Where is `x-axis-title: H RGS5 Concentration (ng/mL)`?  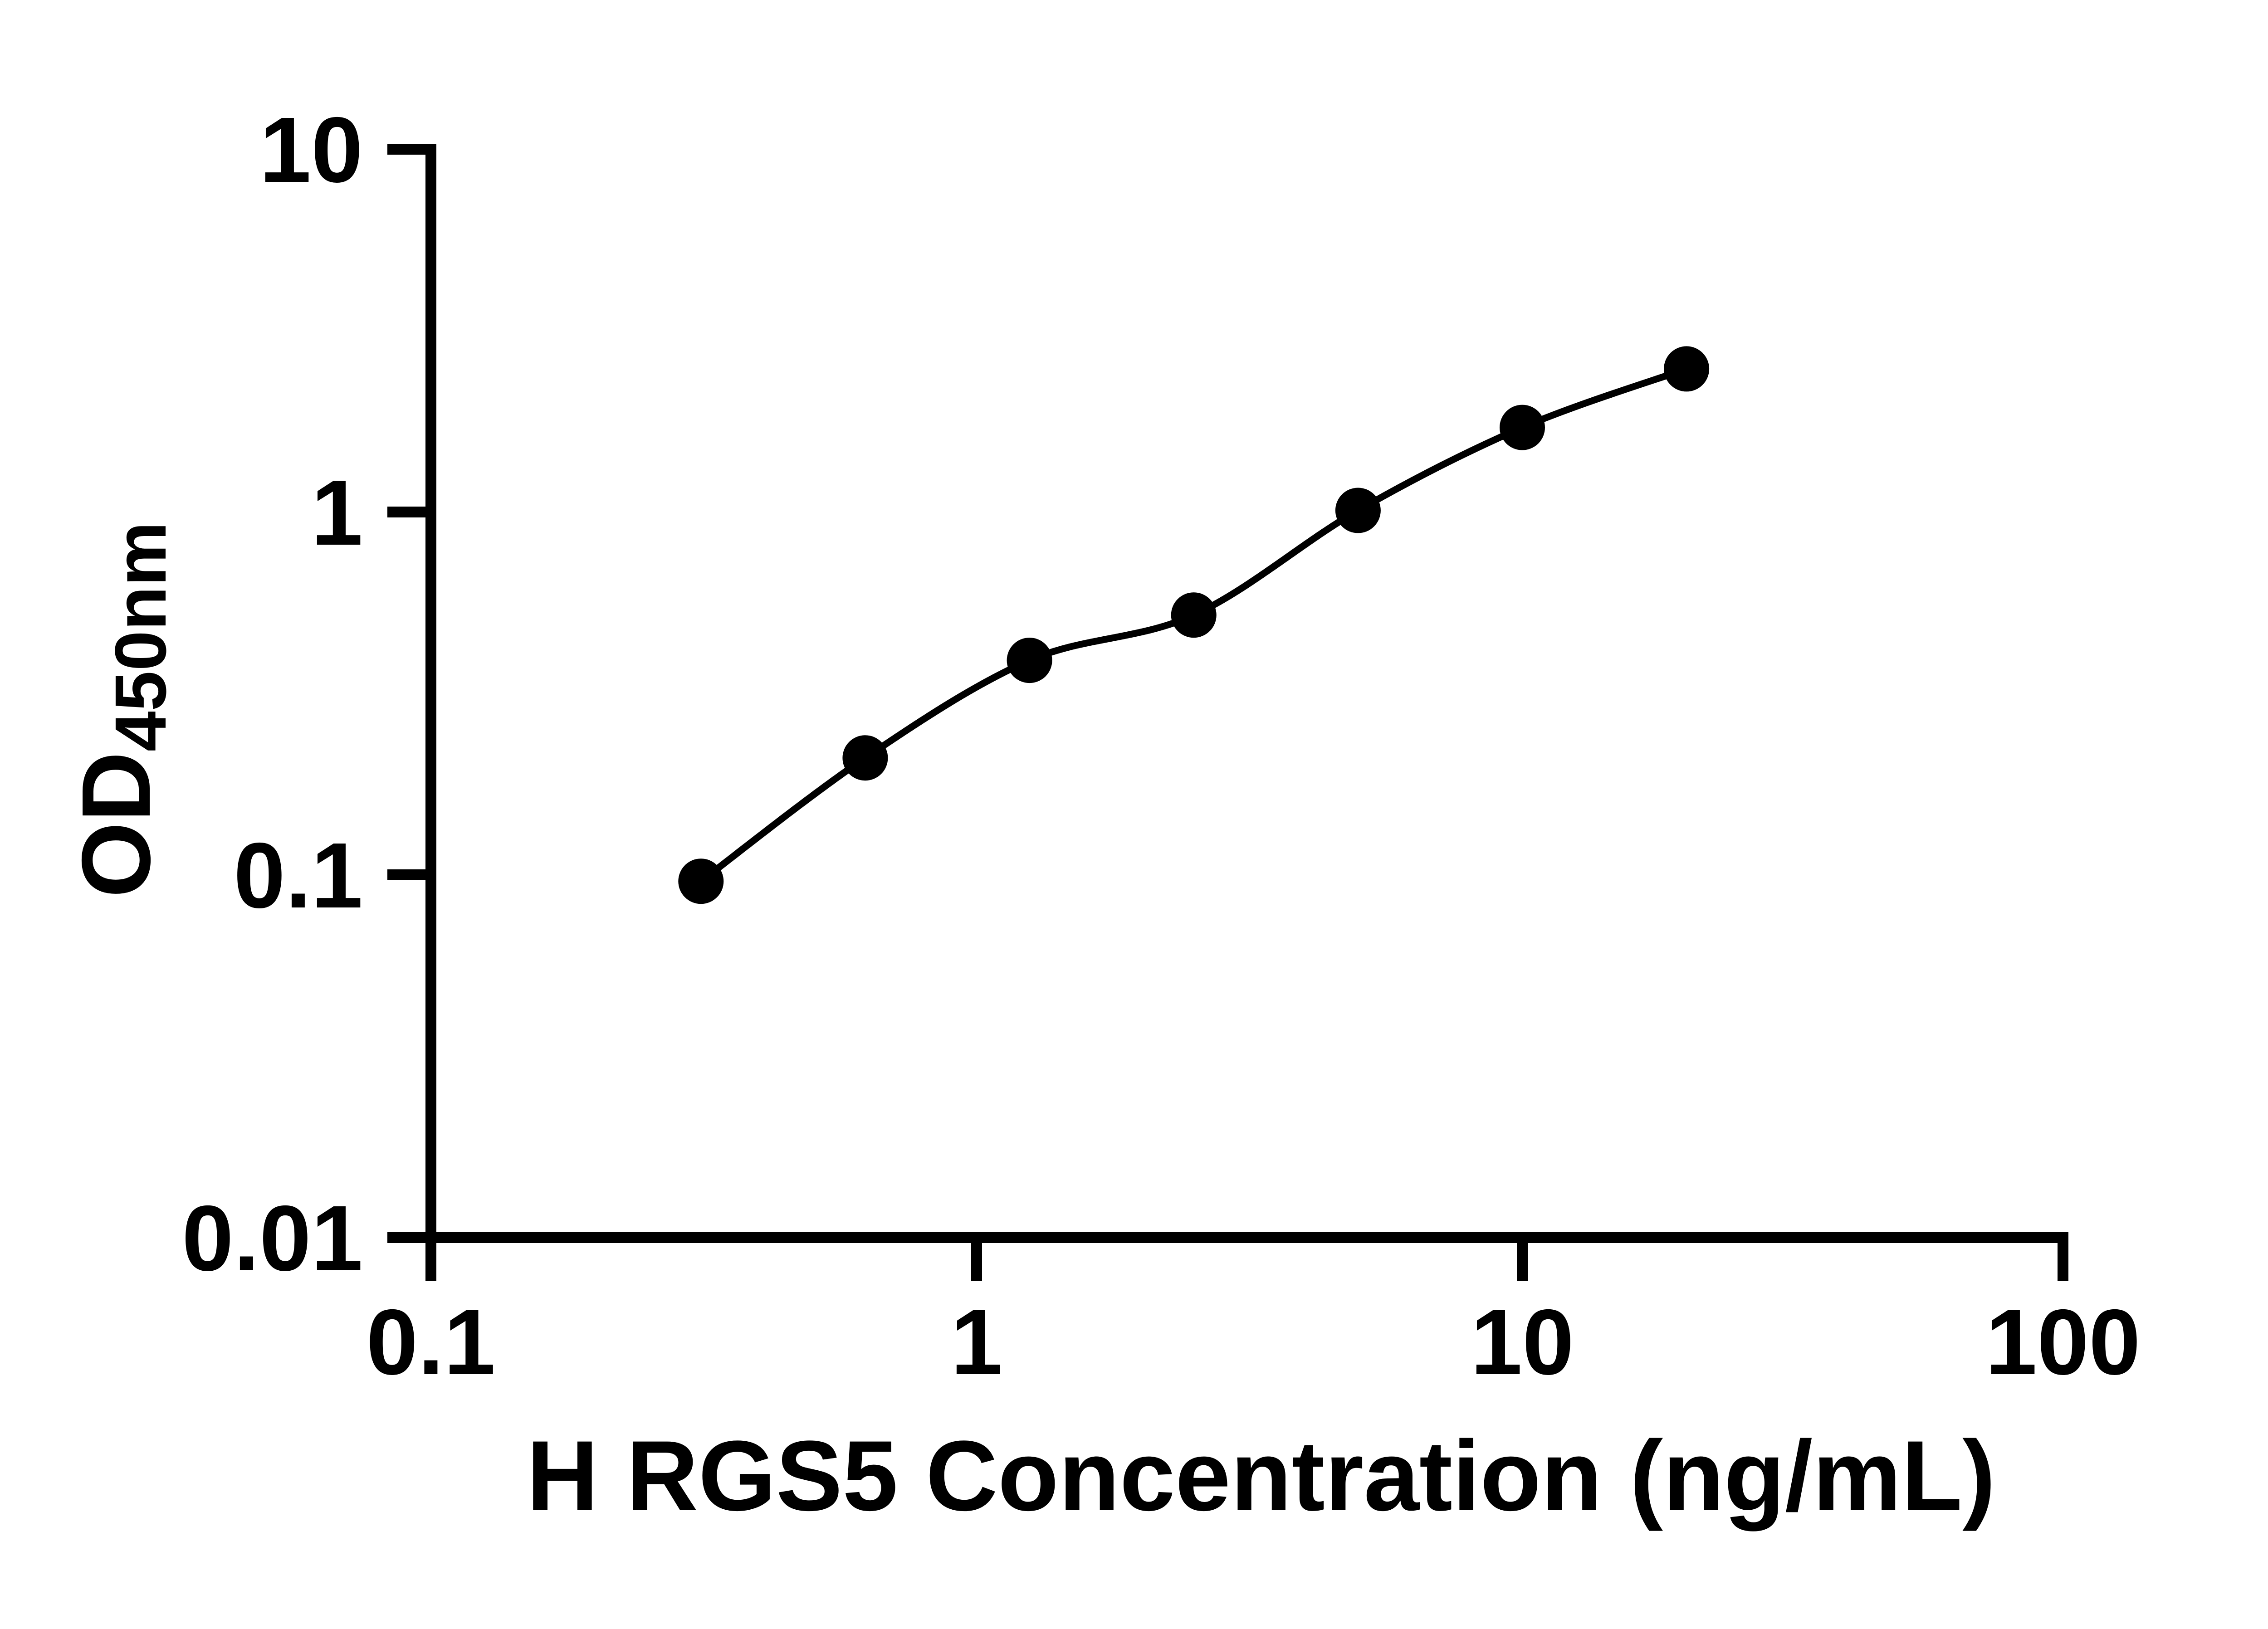
x-axis-title: H RGS5 Concentration (ng/mL) is located at coordinates (1261, 1475).